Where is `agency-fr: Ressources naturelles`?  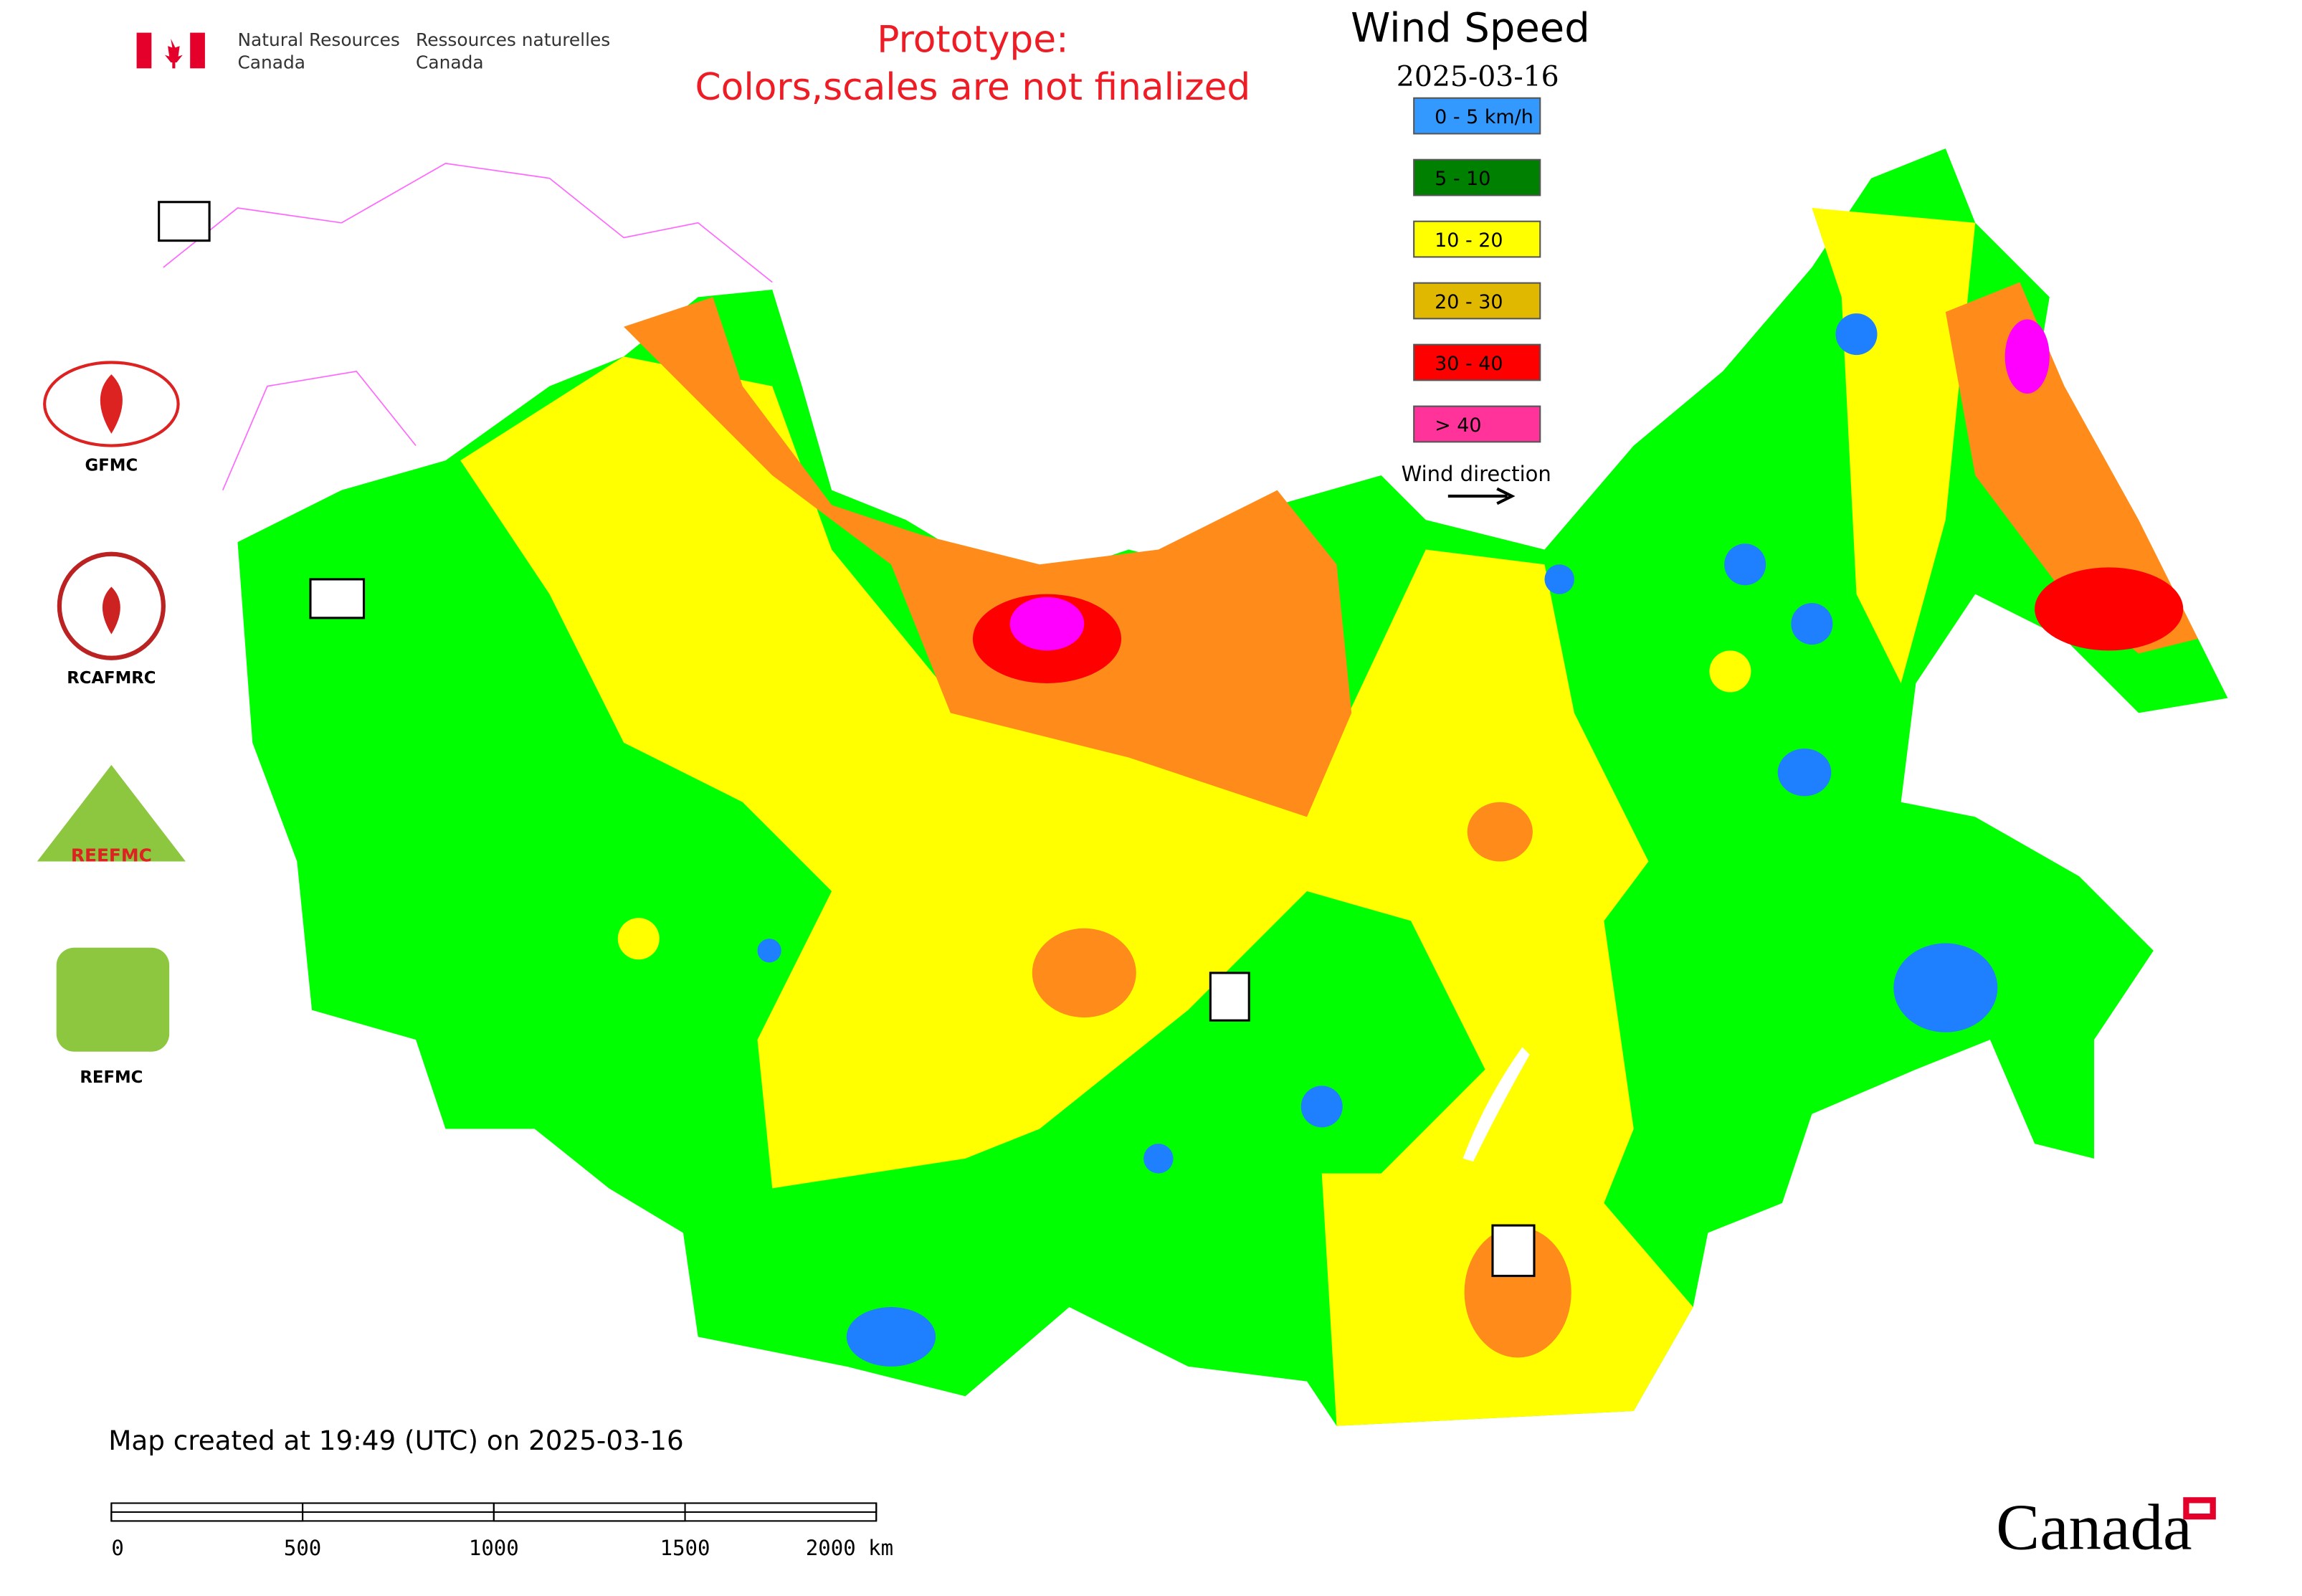
agency-fr: Ressources naturelles is located at coordinates (513, 39).